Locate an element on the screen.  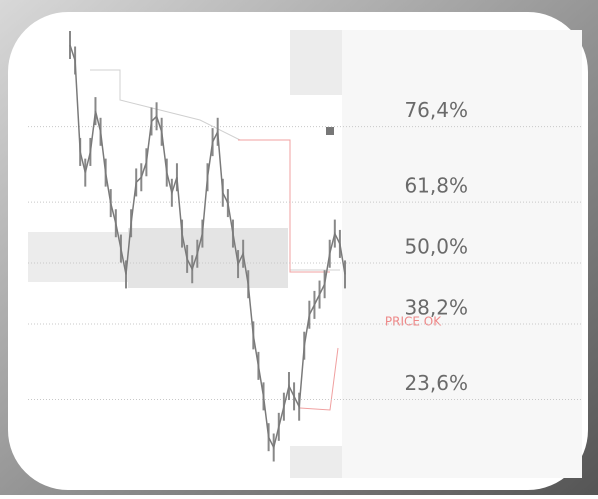
annotation: PRICE OK is located at coordinates (413, 322).